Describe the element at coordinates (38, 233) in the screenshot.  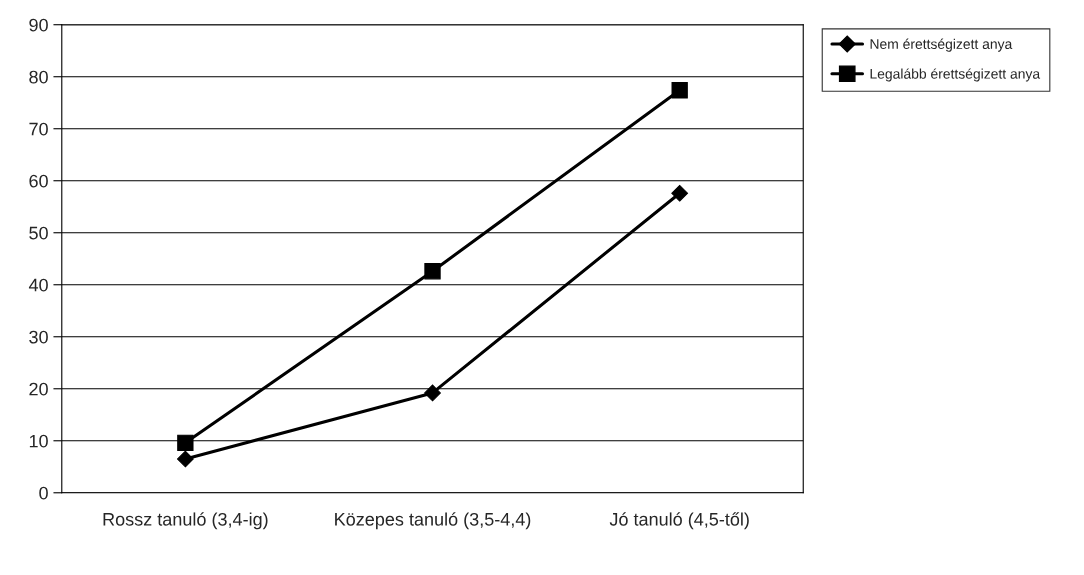
I see `y-tick-label: 50` at that location.